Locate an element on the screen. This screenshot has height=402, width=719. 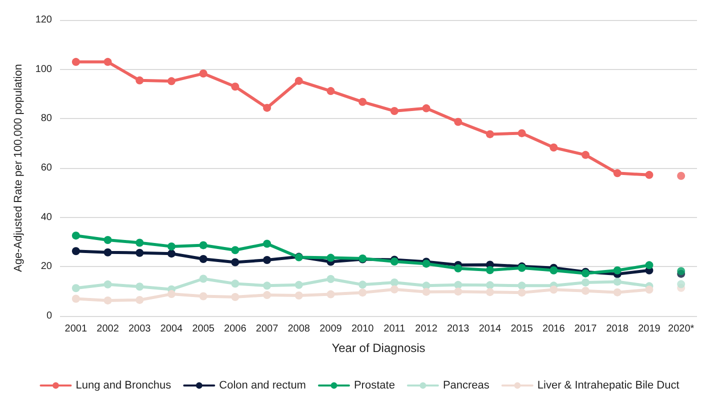
y-tick-label: 100 is located at coordinates (43, 69).